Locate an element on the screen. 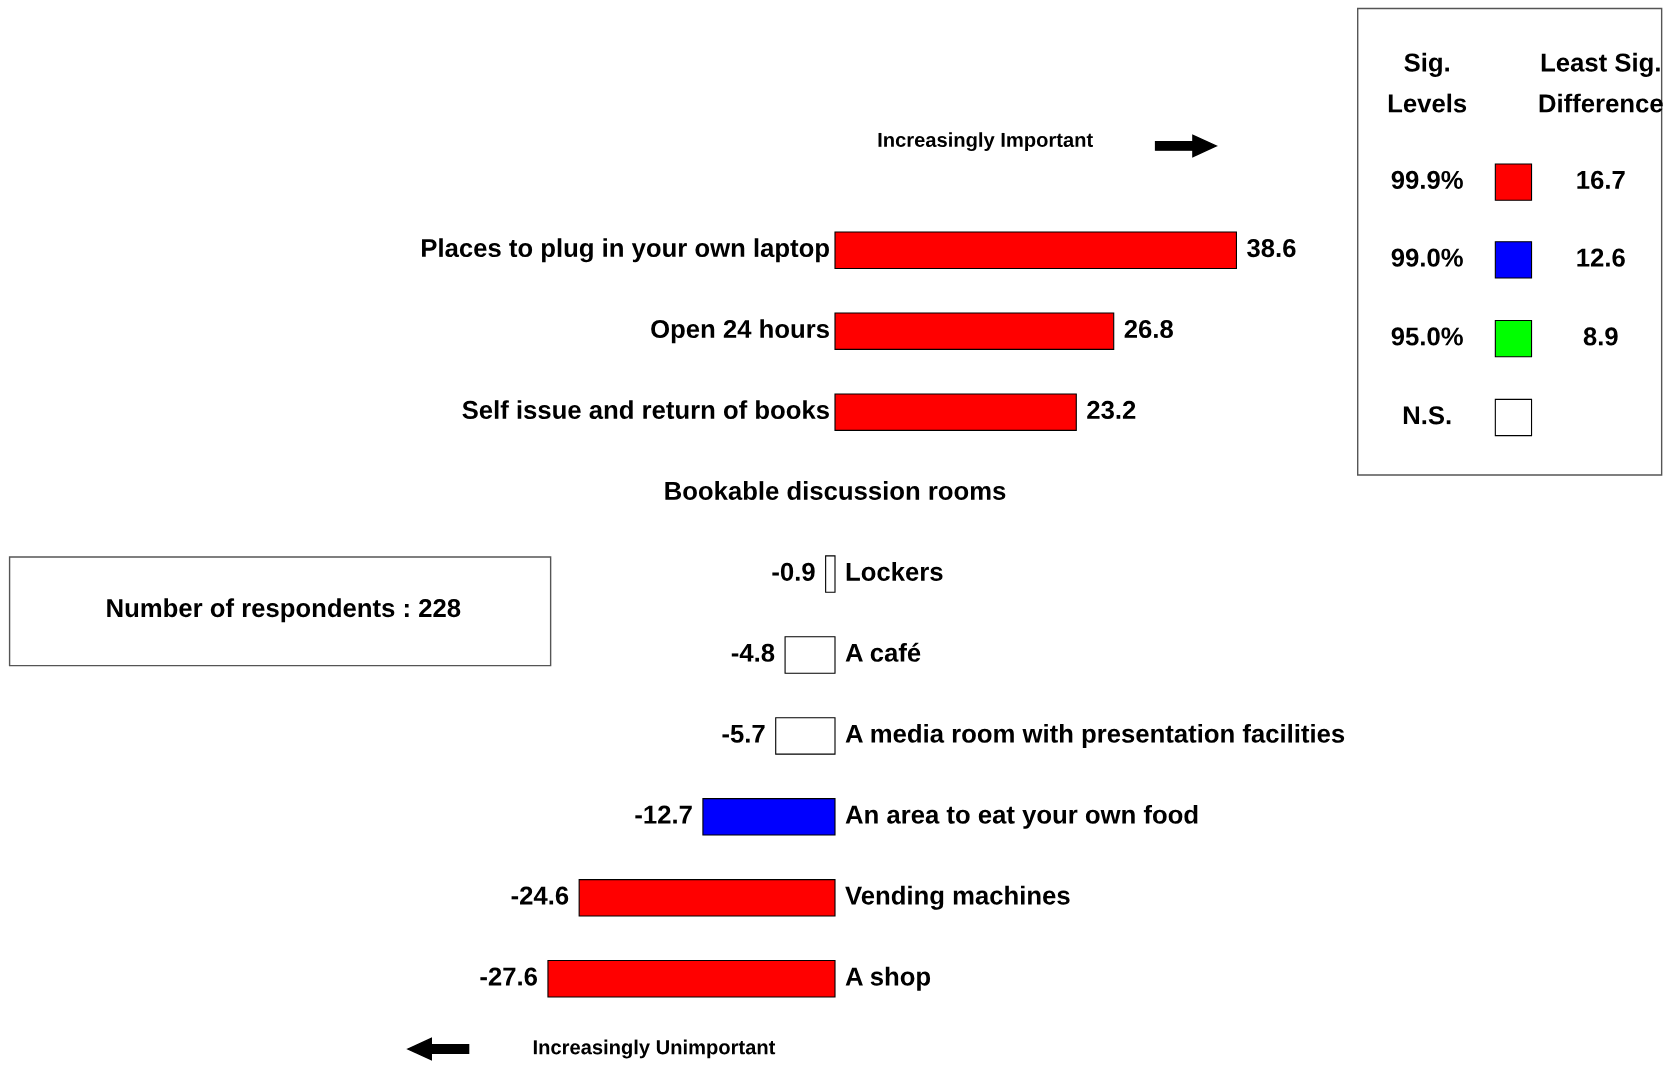 Image resolution: width=1670 pixels, height=1065 pixels. y-tick-label: Bookable discussion rooms is located at coordinates (835, 490).